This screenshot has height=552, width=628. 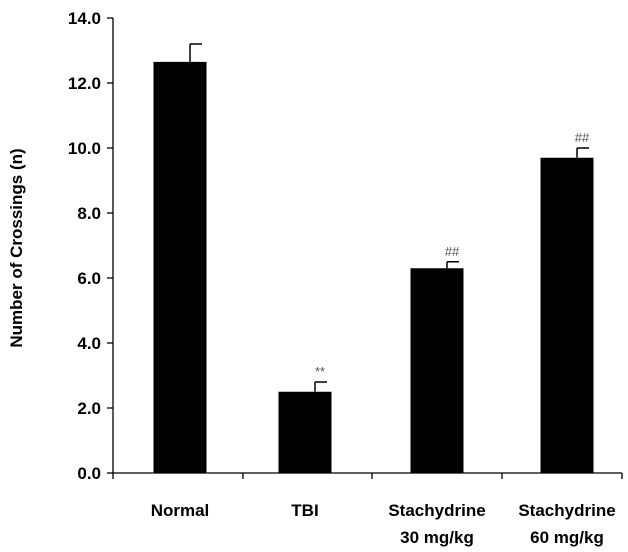 What do you see at coordinates (89, 408) in the screenshot?
I see `y-tick-label: 2.0` at bounding box center [89, 408].